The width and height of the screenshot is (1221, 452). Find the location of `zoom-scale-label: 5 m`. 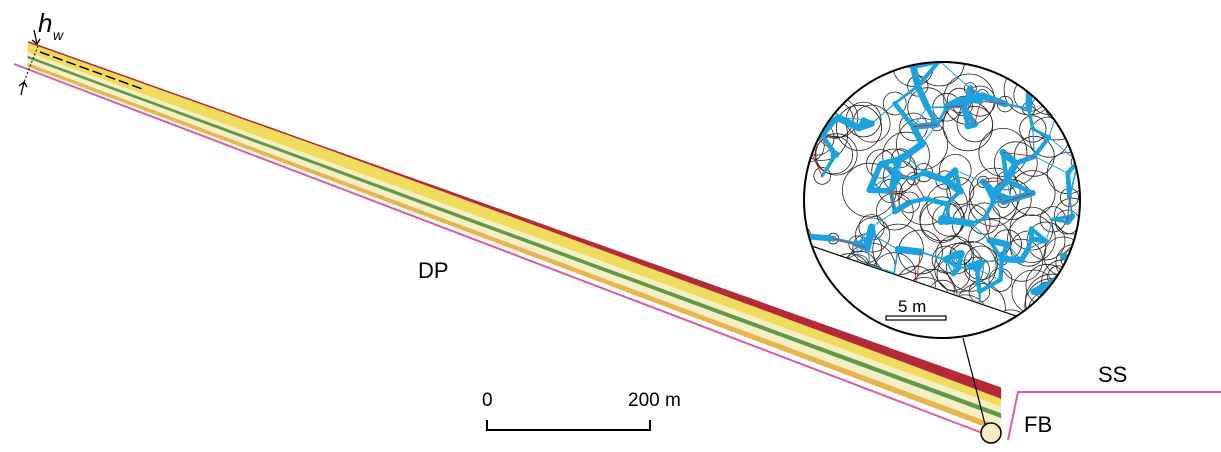

zoom-scale-label: 5 m is located at coordinates (912, 306).